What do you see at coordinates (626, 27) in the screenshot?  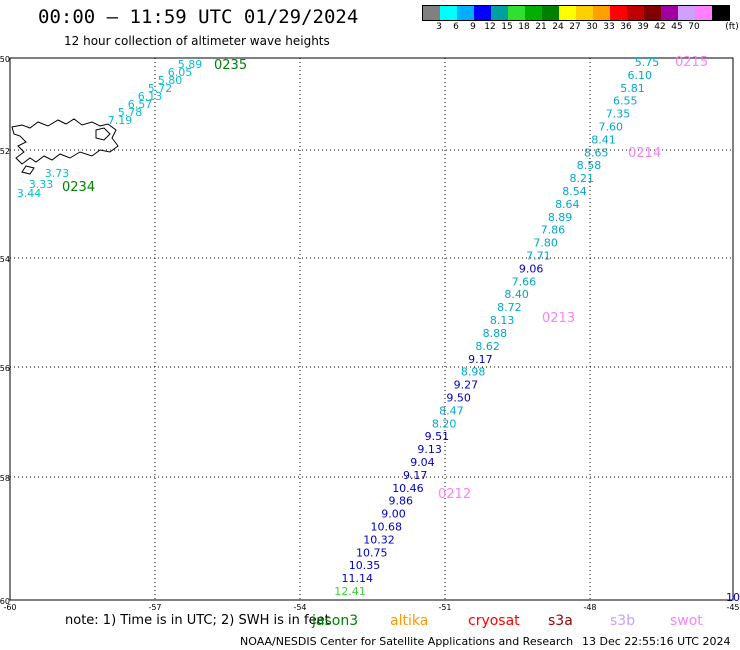 I see `legend-label: 36` at bounding box center [626, 27].